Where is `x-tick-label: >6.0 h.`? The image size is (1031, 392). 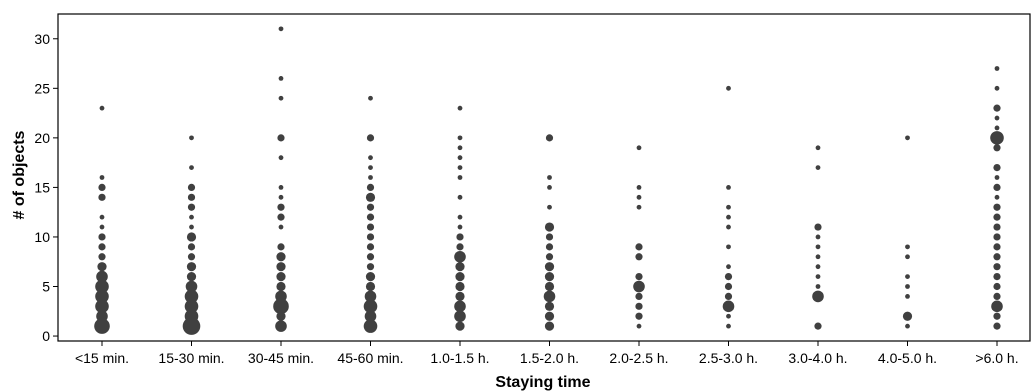
x-tick-label: >6.0 h. is located at coordinates (996, 358).